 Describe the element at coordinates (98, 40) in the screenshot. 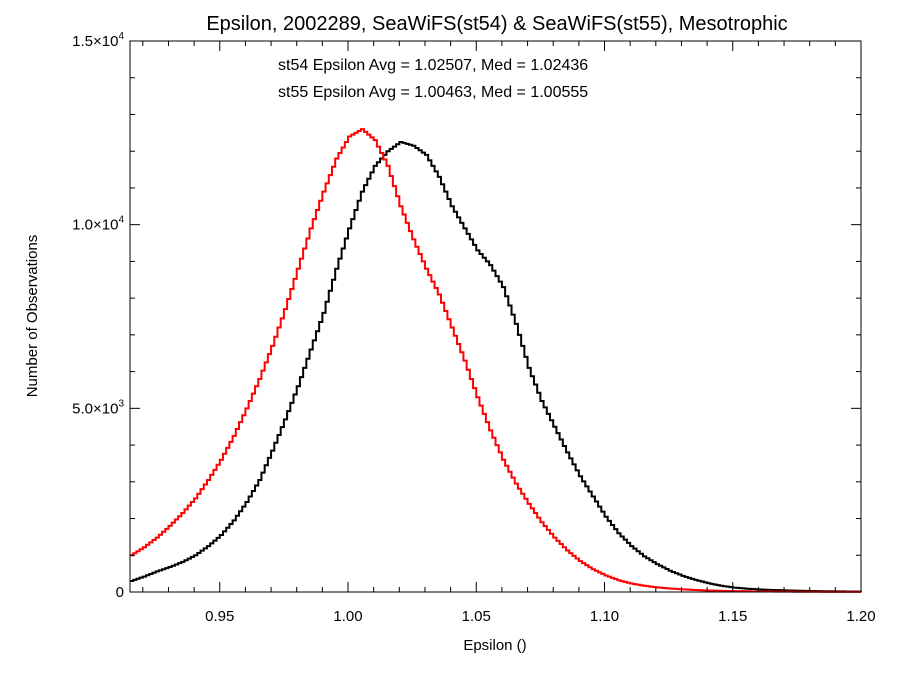

I see `y-tick-label-3: 1.5×10⁴` at that location.